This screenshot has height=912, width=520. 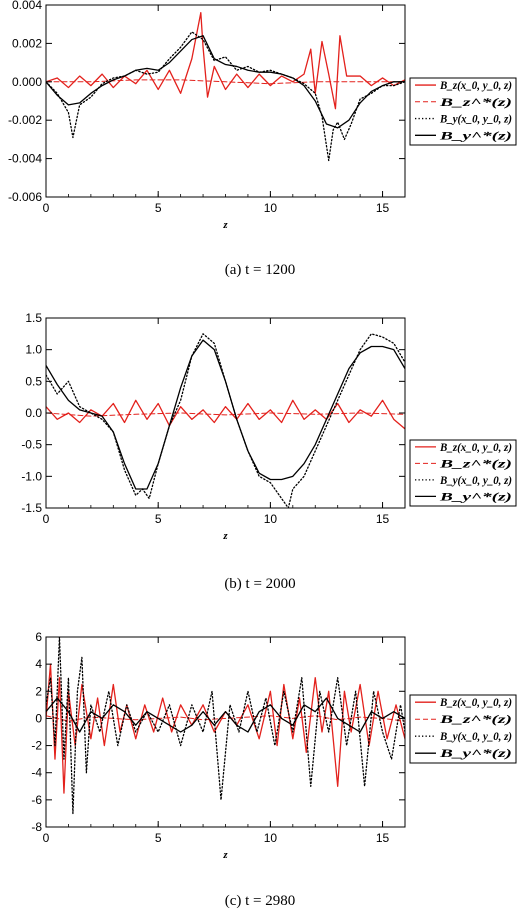 What do you see at coordinates (25, 120) in the screenshot?
I see `y-tick-label: -0.002` at bounding box center [25, 120].